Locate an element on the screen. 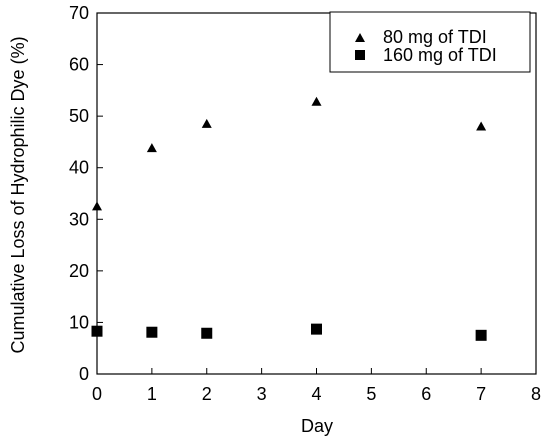 This screenshot has height=444, width=550. legend-label-series-2: 160 mg of TDI is located at coordinates (440, 55).